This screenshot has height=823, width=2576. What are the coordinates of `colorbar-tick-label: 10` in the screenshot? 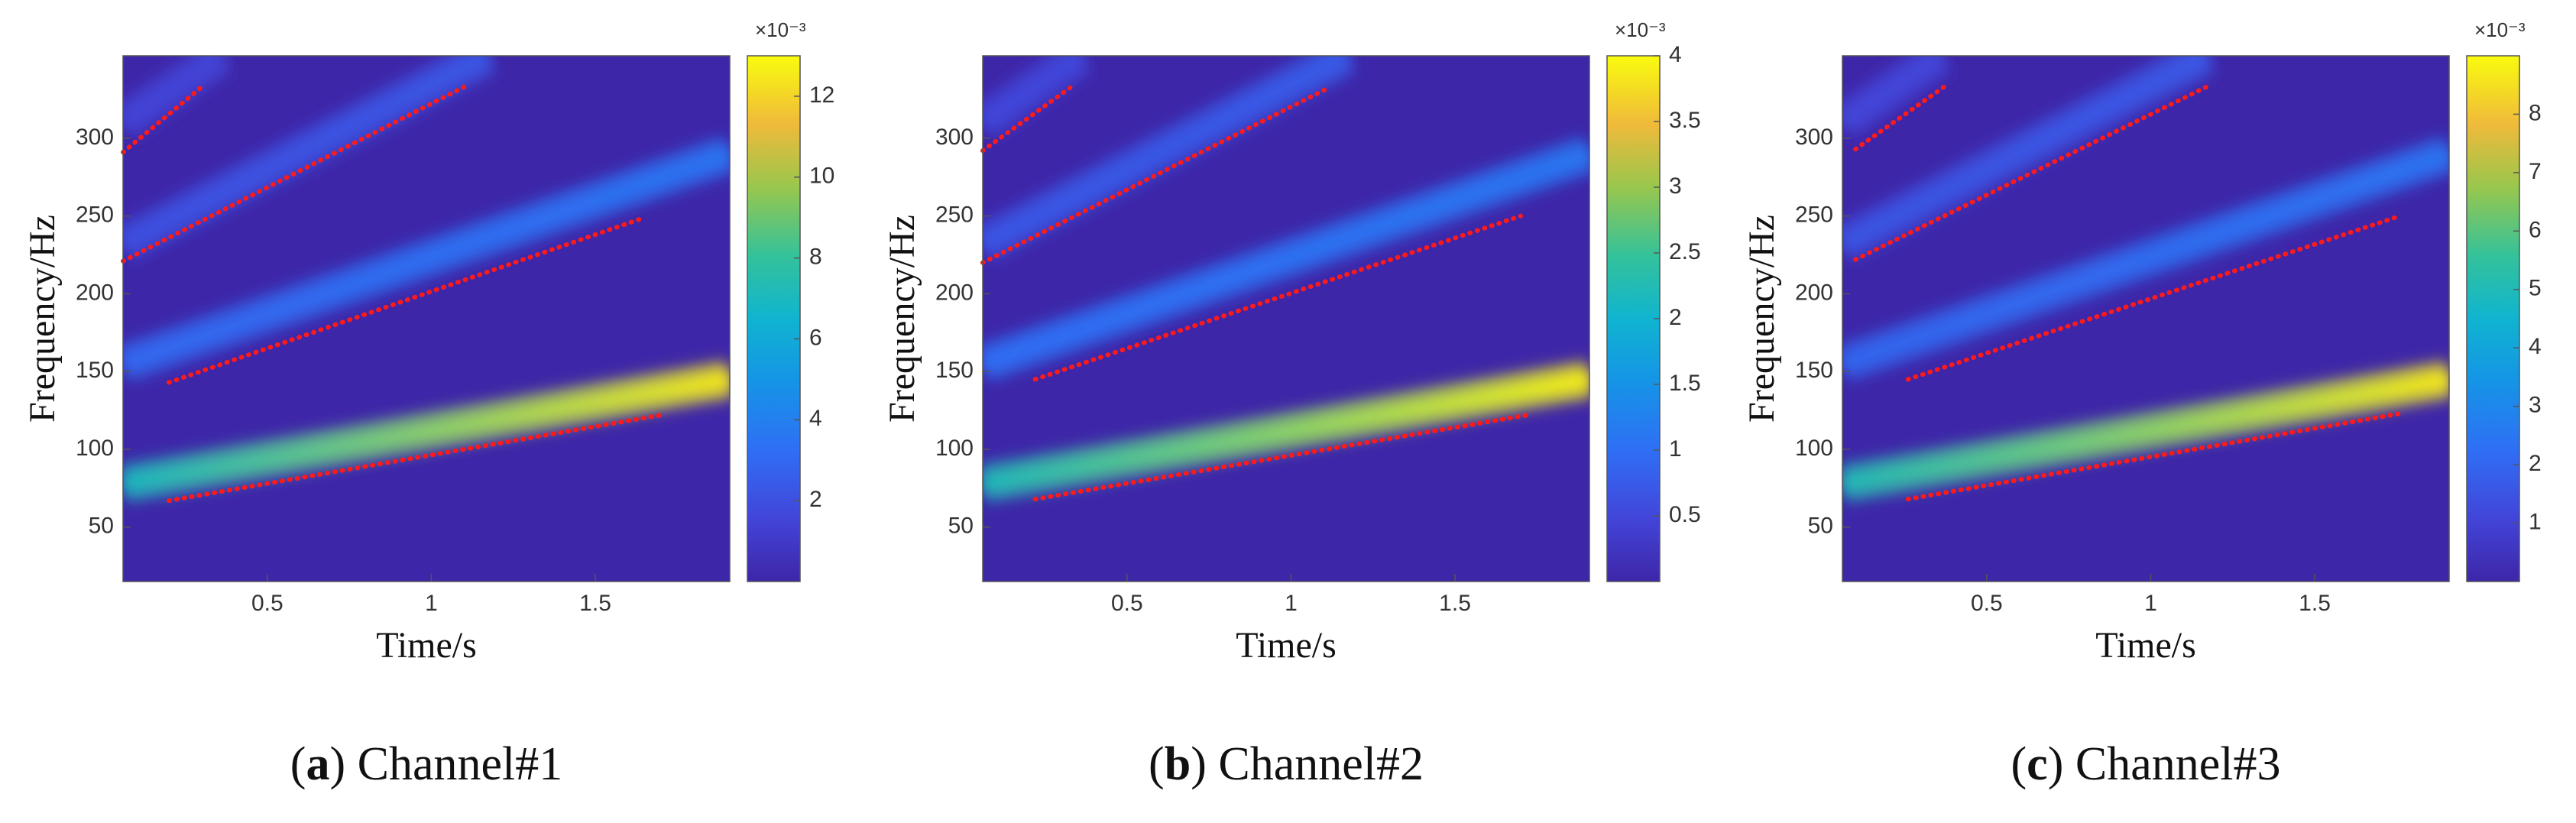 It's located at (821, 176).